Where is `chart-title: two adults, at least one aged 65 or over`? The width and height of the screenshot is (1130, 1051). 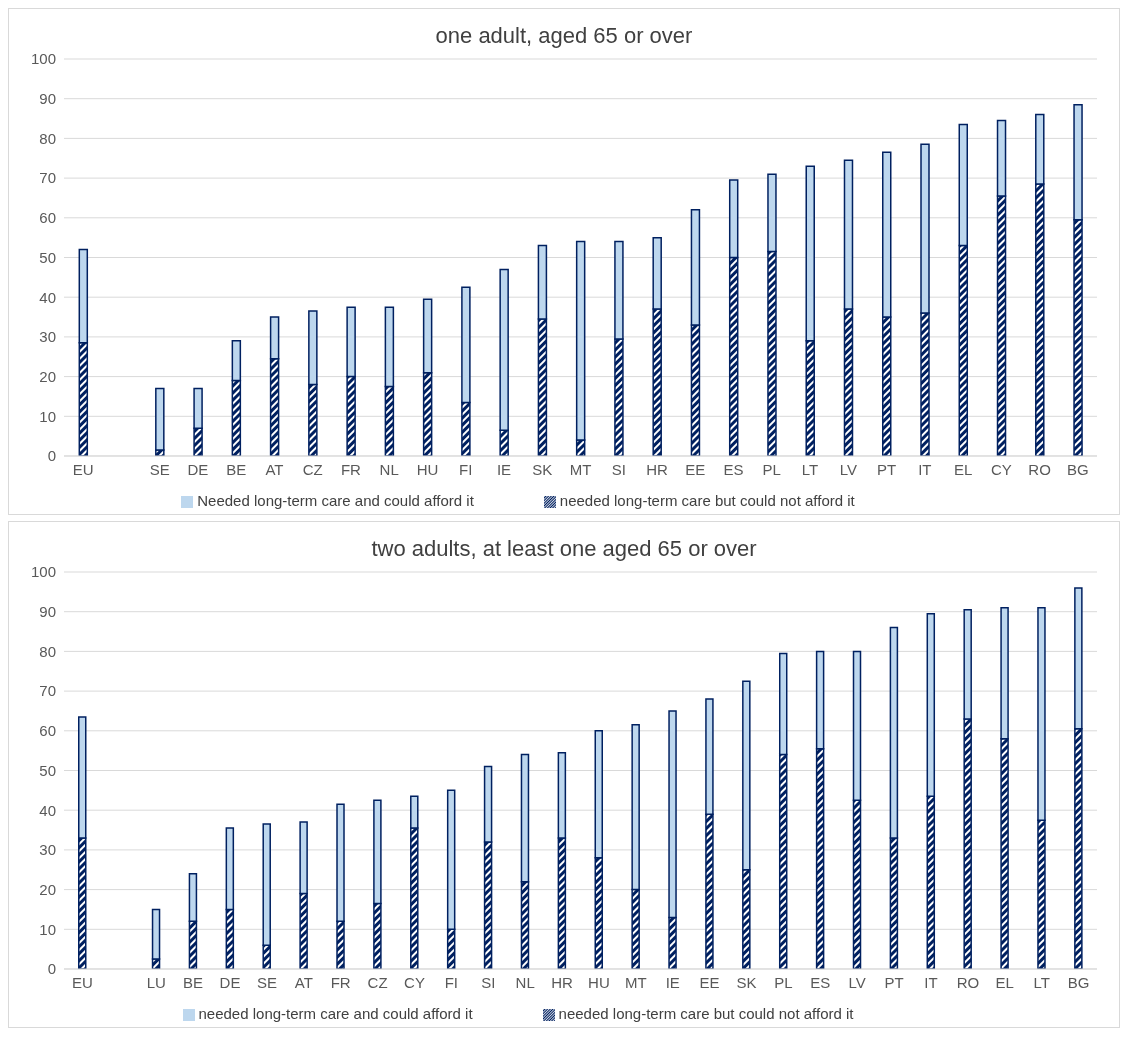 chart-title: two adults, at least one aged 65 or over is located at coordinates (564, 548).